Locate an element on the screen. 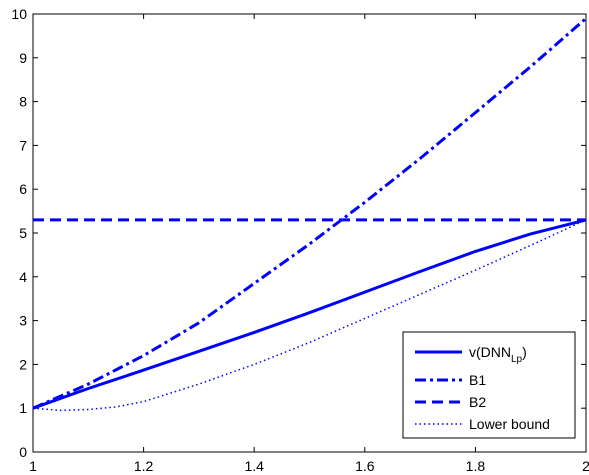 The image size is (589, 475). y-tick-label: 10 is located at coordinates (19, 14).